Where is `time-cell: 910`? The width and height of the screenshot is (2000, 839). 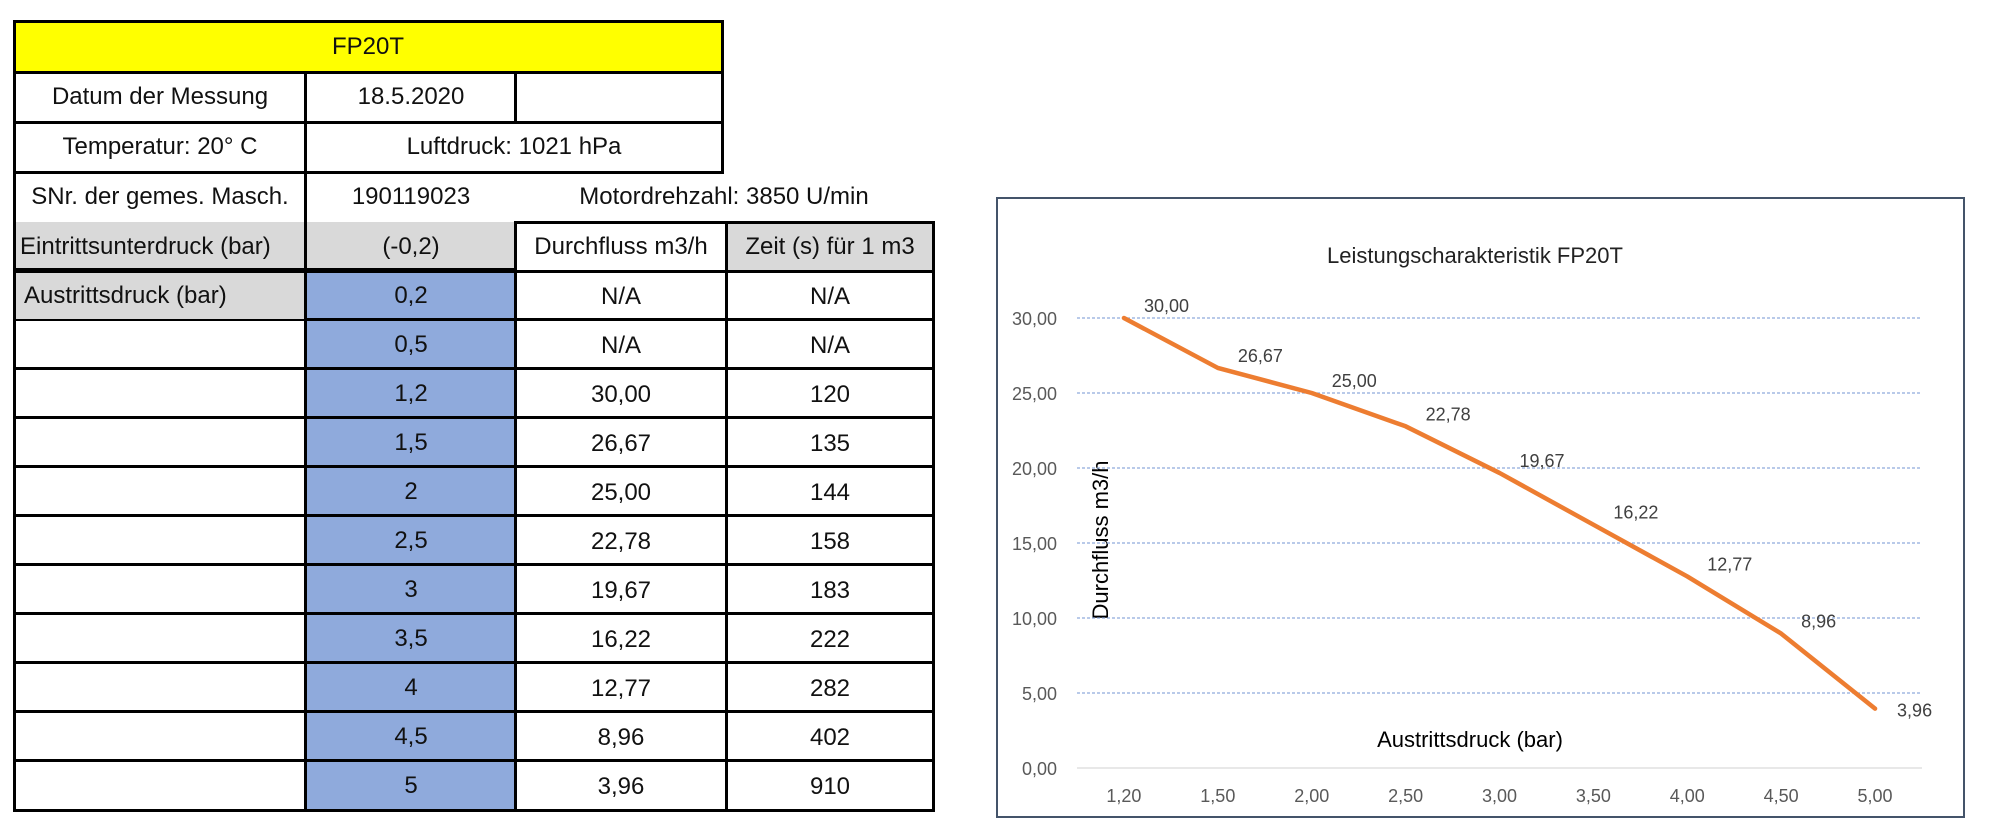
time-cell: 910 is located at coordinates (830, 786).